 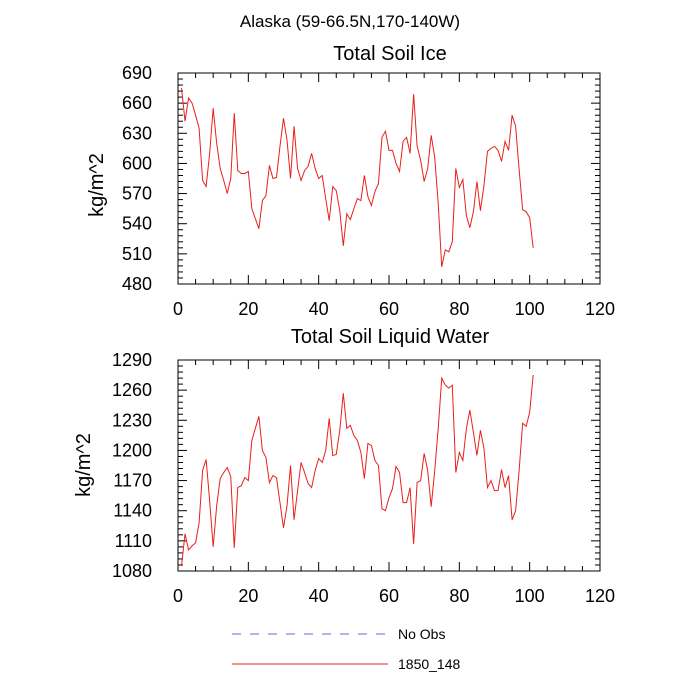 I want to click on chart-title: Total Soil Ice, so click(x=389, y=54).